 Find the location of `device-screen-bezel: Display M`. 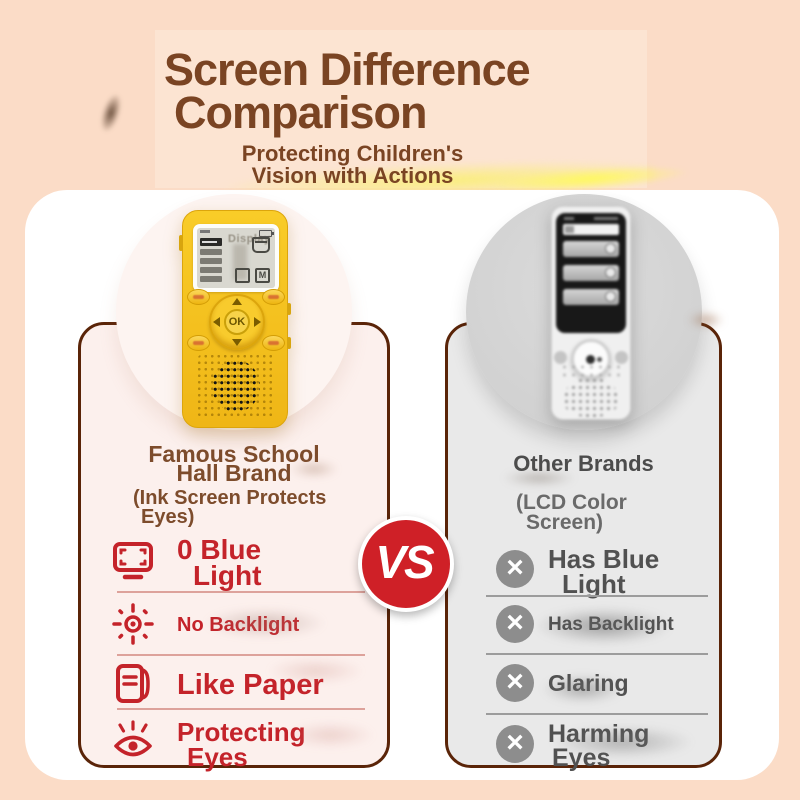

device-screen-bezel: Display M is located at coordinates (236, 258).